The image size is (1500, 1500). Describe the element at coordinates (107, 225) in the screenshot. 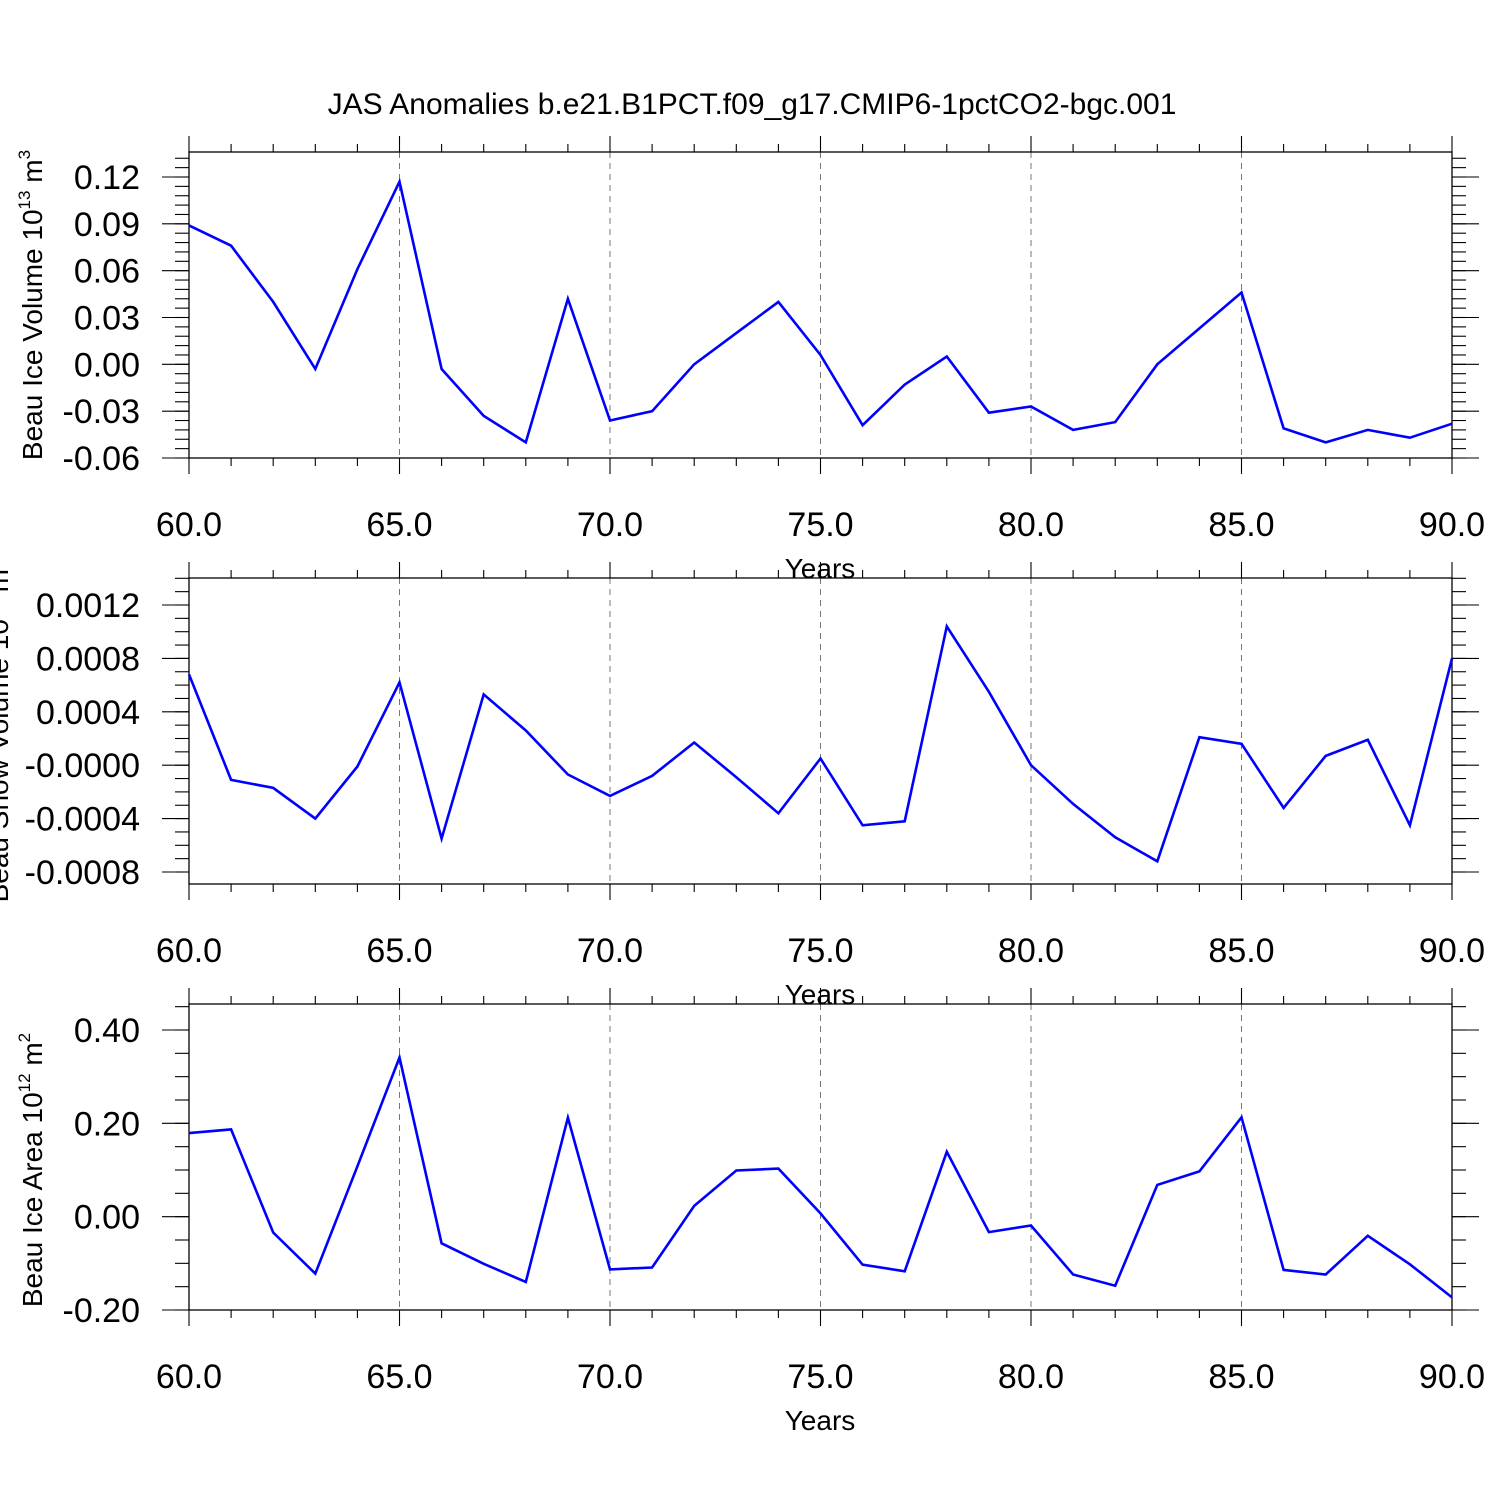

I see `y-tick-label: 0.09` at that location.